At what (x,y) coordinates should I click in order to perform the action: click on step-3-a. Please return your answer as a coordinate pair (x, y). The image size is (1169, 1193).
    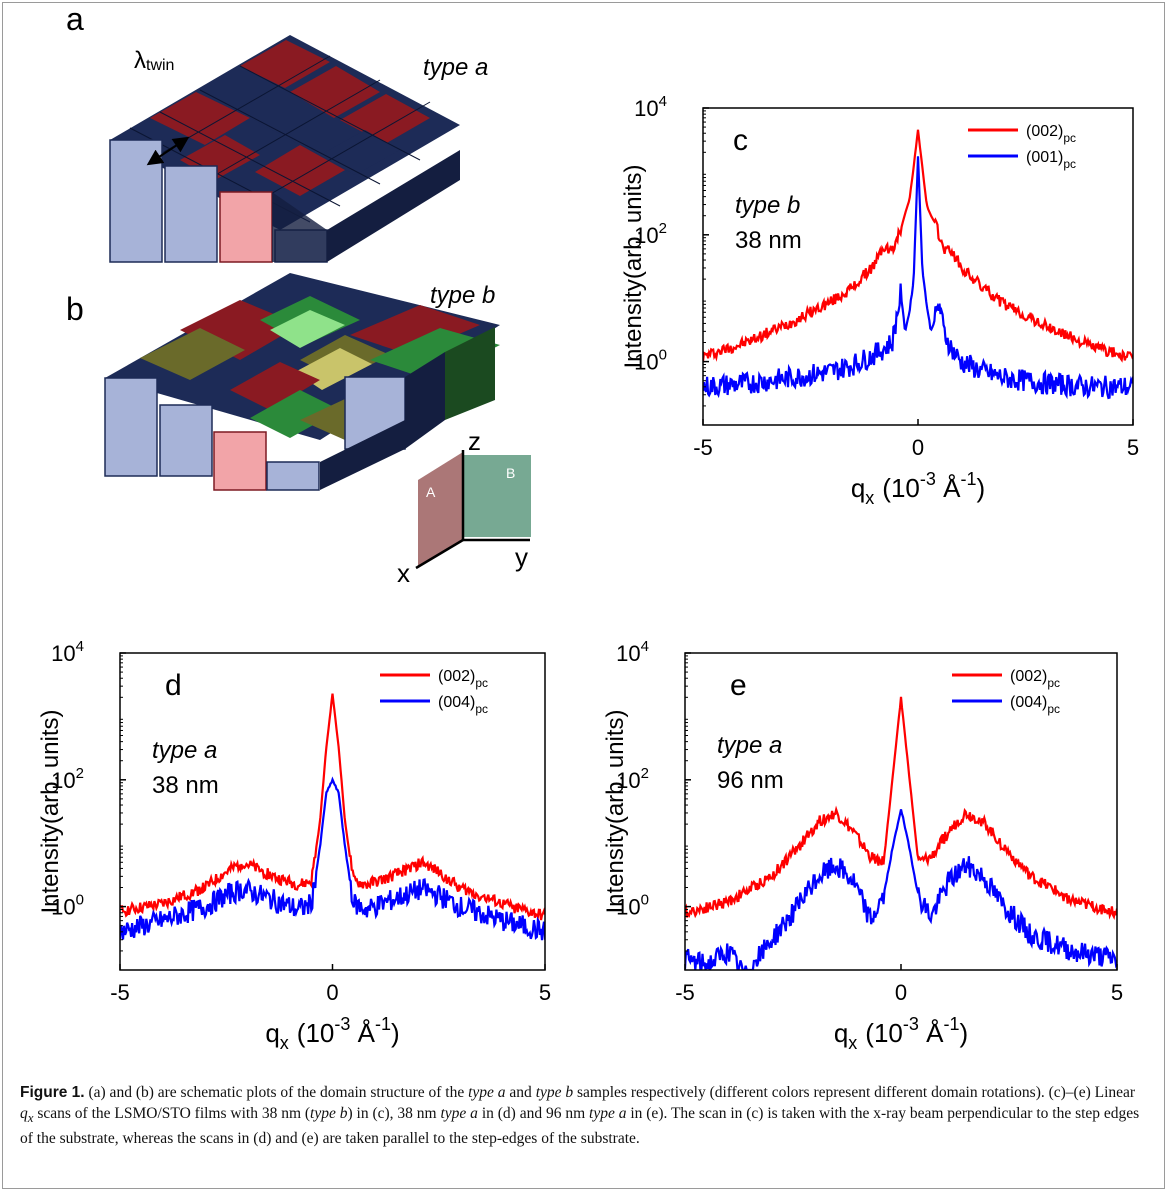
    Looking at the image, I should click on (246, 227).